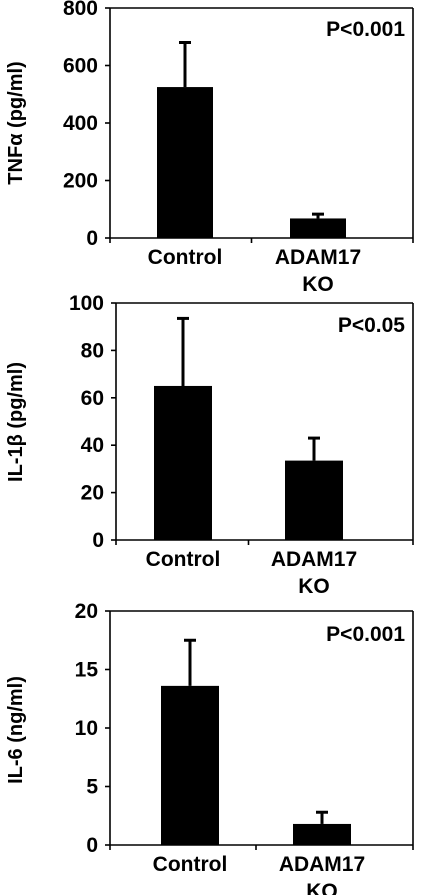 Image resolution: width=425 pixels, height=895 pixels. I want to click on chart-3-y-axis-label: IL-6 (ng/ml), so click(16, 730).